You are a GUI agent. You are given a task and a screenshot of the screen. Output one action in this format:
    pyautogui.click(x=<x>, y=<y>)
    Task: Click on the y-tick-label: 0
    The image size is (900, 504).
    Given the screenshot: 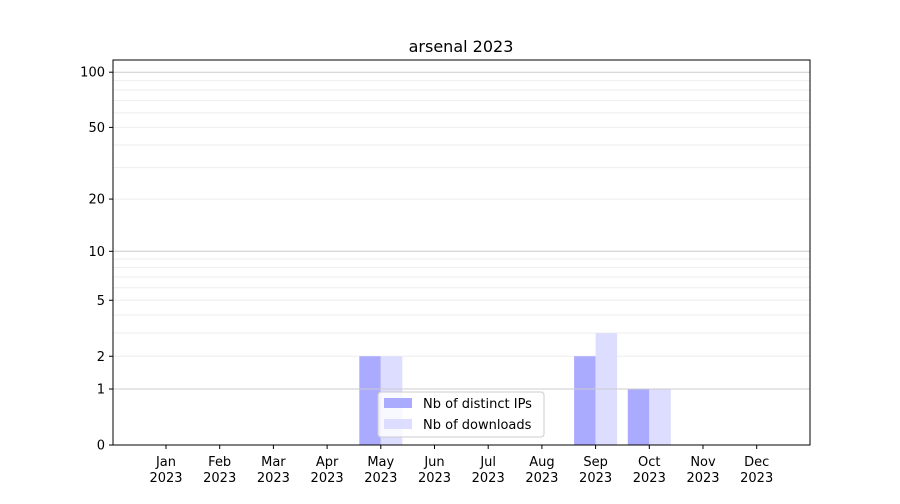 What is the action you would take?
    pyautogui.click(x=101, y=446)
    